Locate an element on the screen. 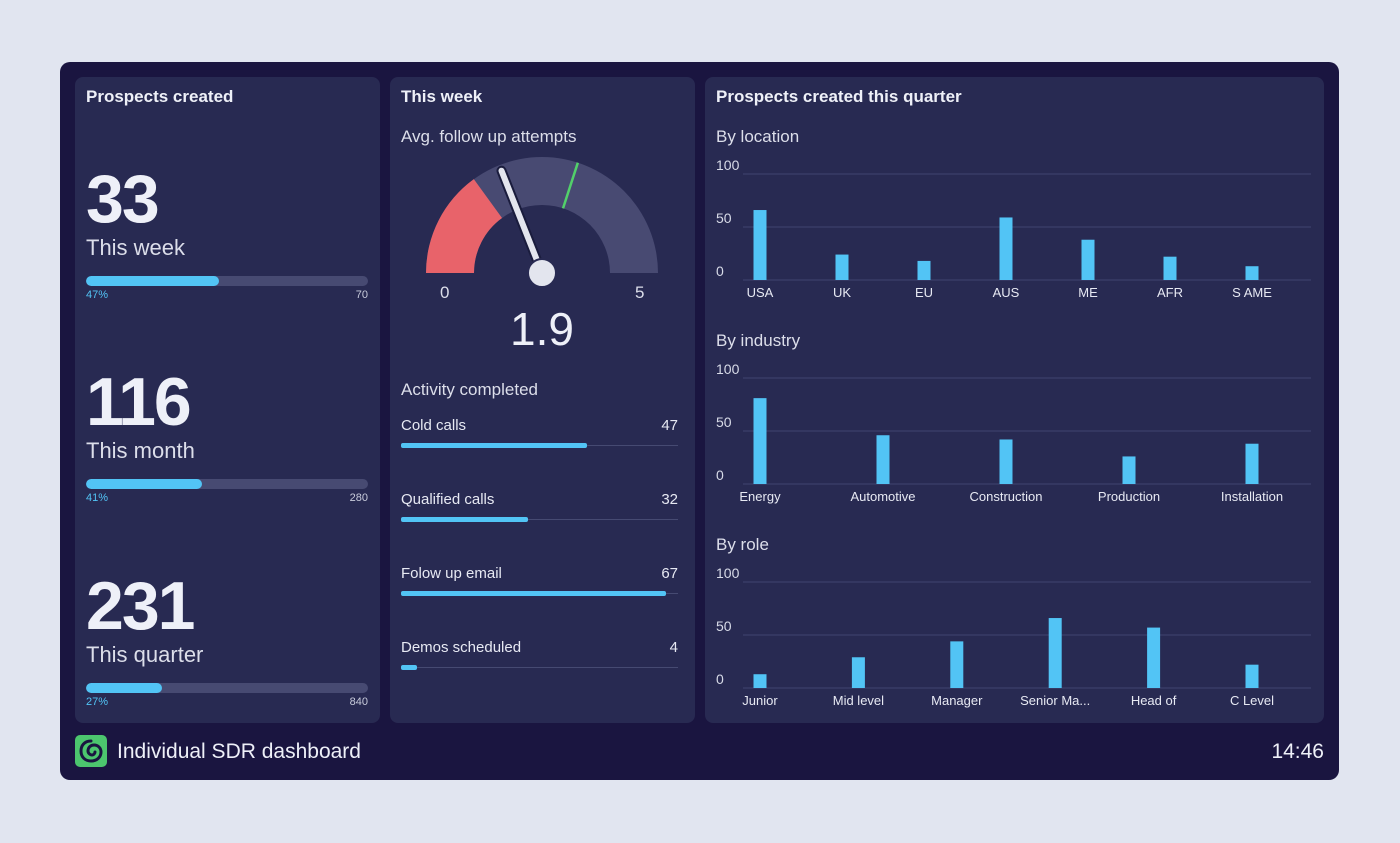  panel-title: Prospects created this quarter is located at coordinates (839, 96).